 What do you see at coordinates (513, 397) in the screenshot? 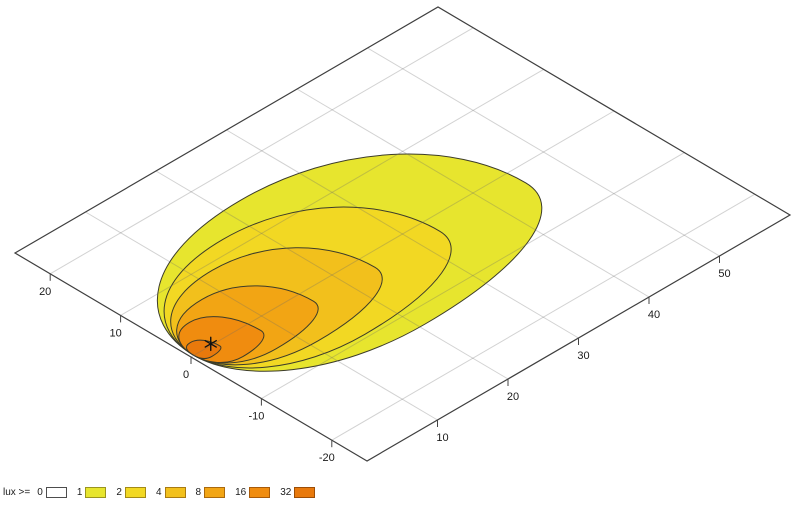
I see `x-axis-label-20: 20` at bounding box center [513, 397].